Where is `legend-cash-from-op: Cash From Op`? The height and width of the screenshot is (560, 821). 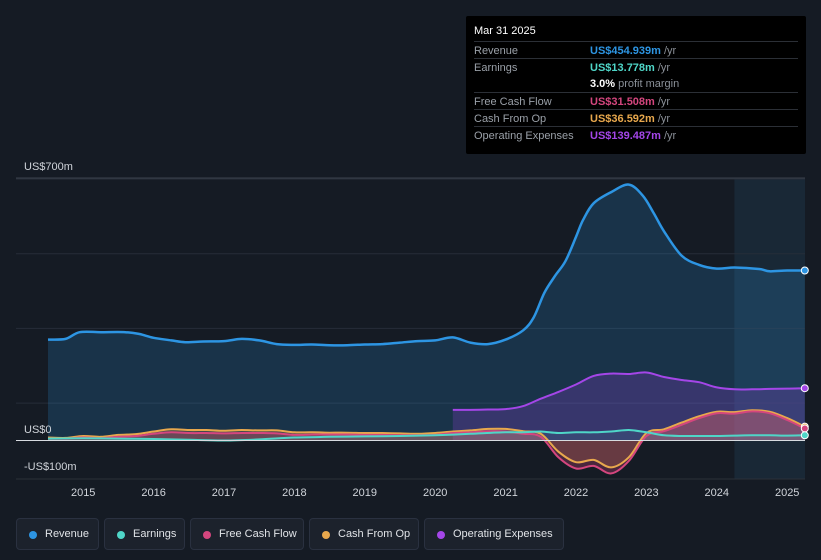
legend-cash-from-op: Cash From Op is located at coordinates (364, 534).